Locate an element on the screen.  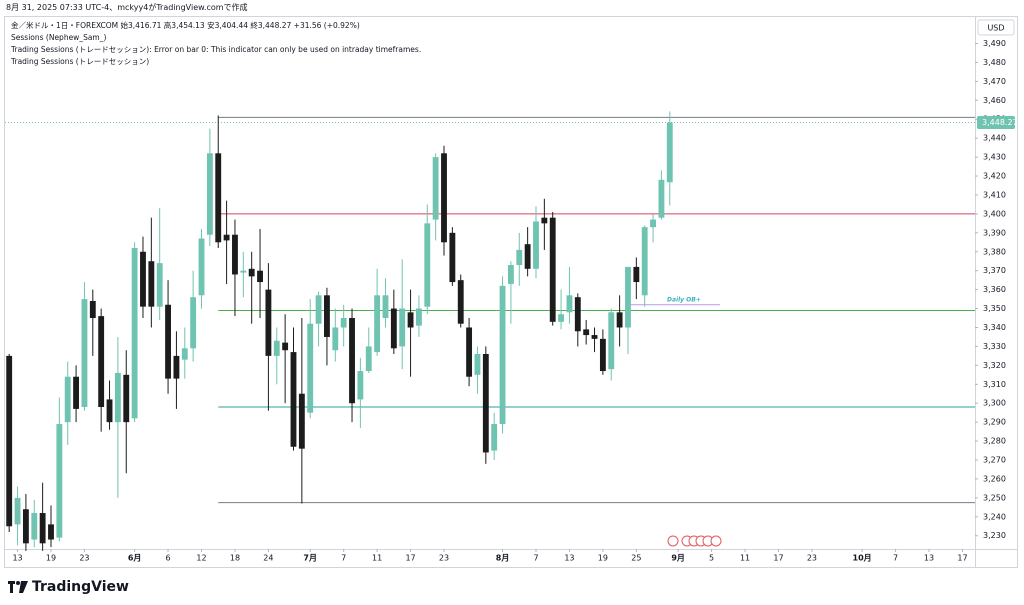
y-tick-label: 3,490 is located at coordinates (994, 43).